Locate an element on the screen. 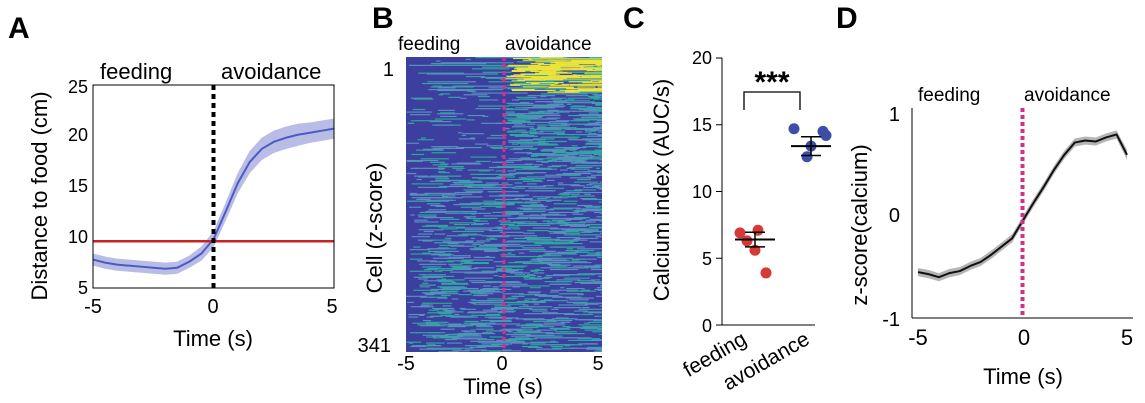  panel-c-significance-bracket is located at coordinates (772, 100).